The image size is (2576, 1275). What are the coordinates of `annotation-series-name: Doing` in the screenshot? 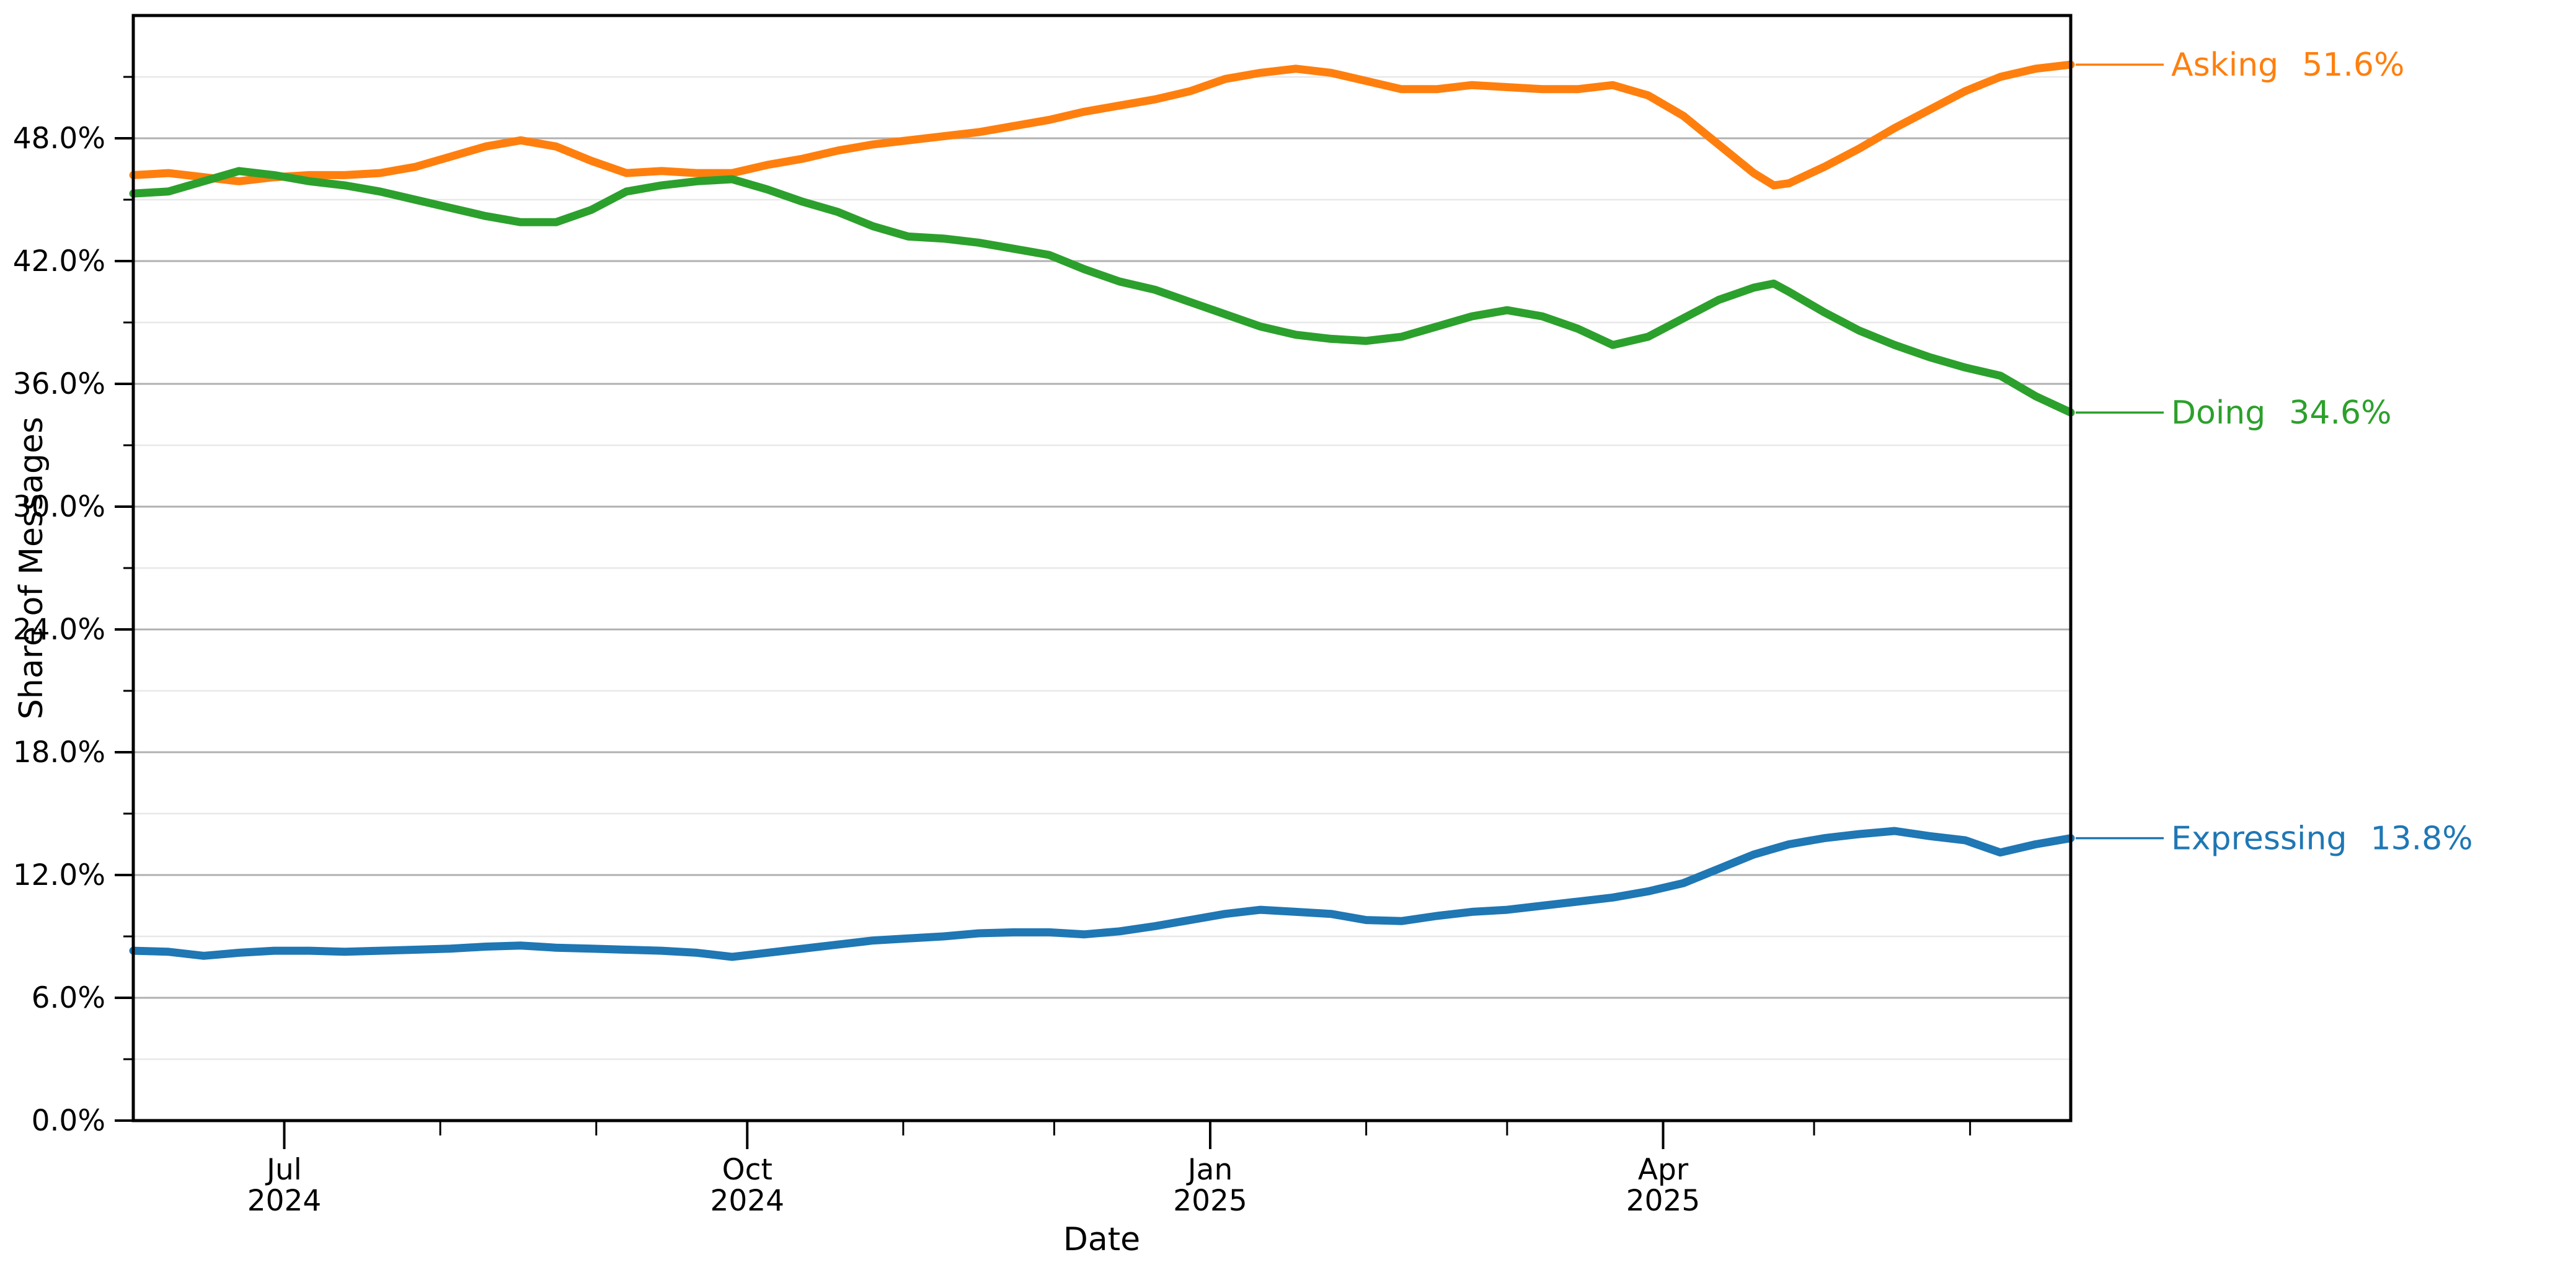 It's located at (2218, 413).